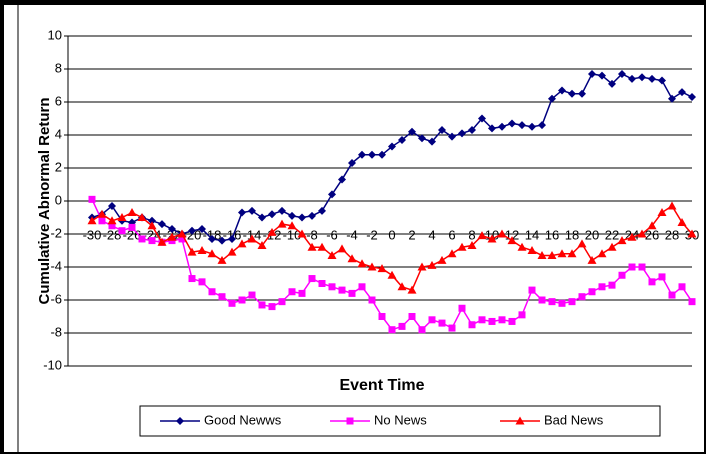 This screenshot has height=454, width=706. Describe the element at coordinates (471, 234) in the screenshot. I see `x-tick-label: 8` at that location.